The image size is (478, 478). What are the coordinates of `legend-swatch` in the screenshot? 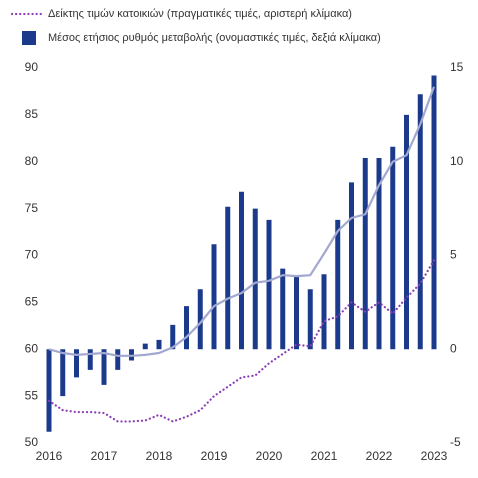 It's located at (29, 38).